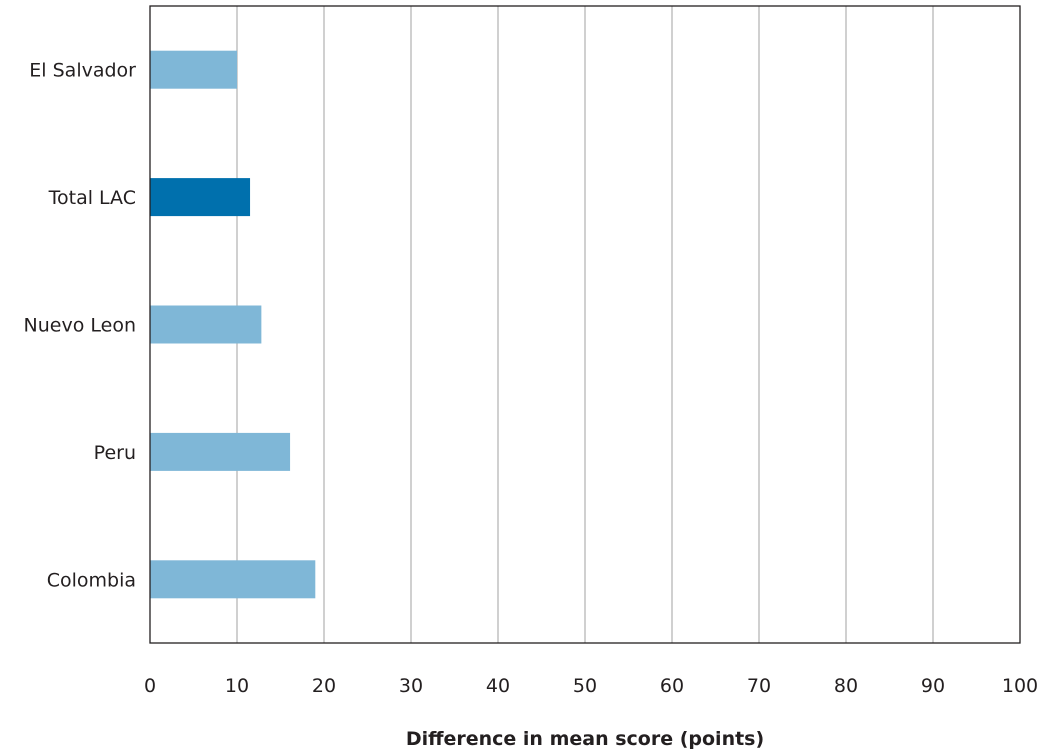 This screenshot has width=1047, height=750. What do you see at coordinates (759, 686) in the screenshot?
I see `x-tick-label: 70` at bounding box center [759, 686].